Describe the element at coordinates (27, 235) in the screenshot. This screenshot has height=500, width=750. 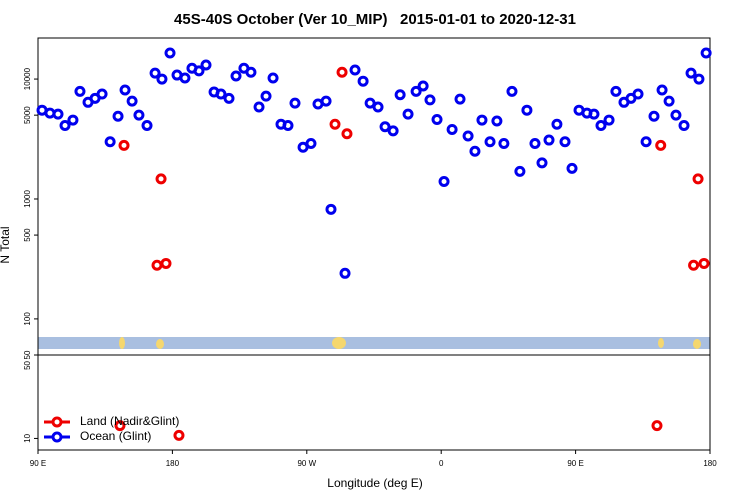
I see `y-tick-label: 500` at that location.